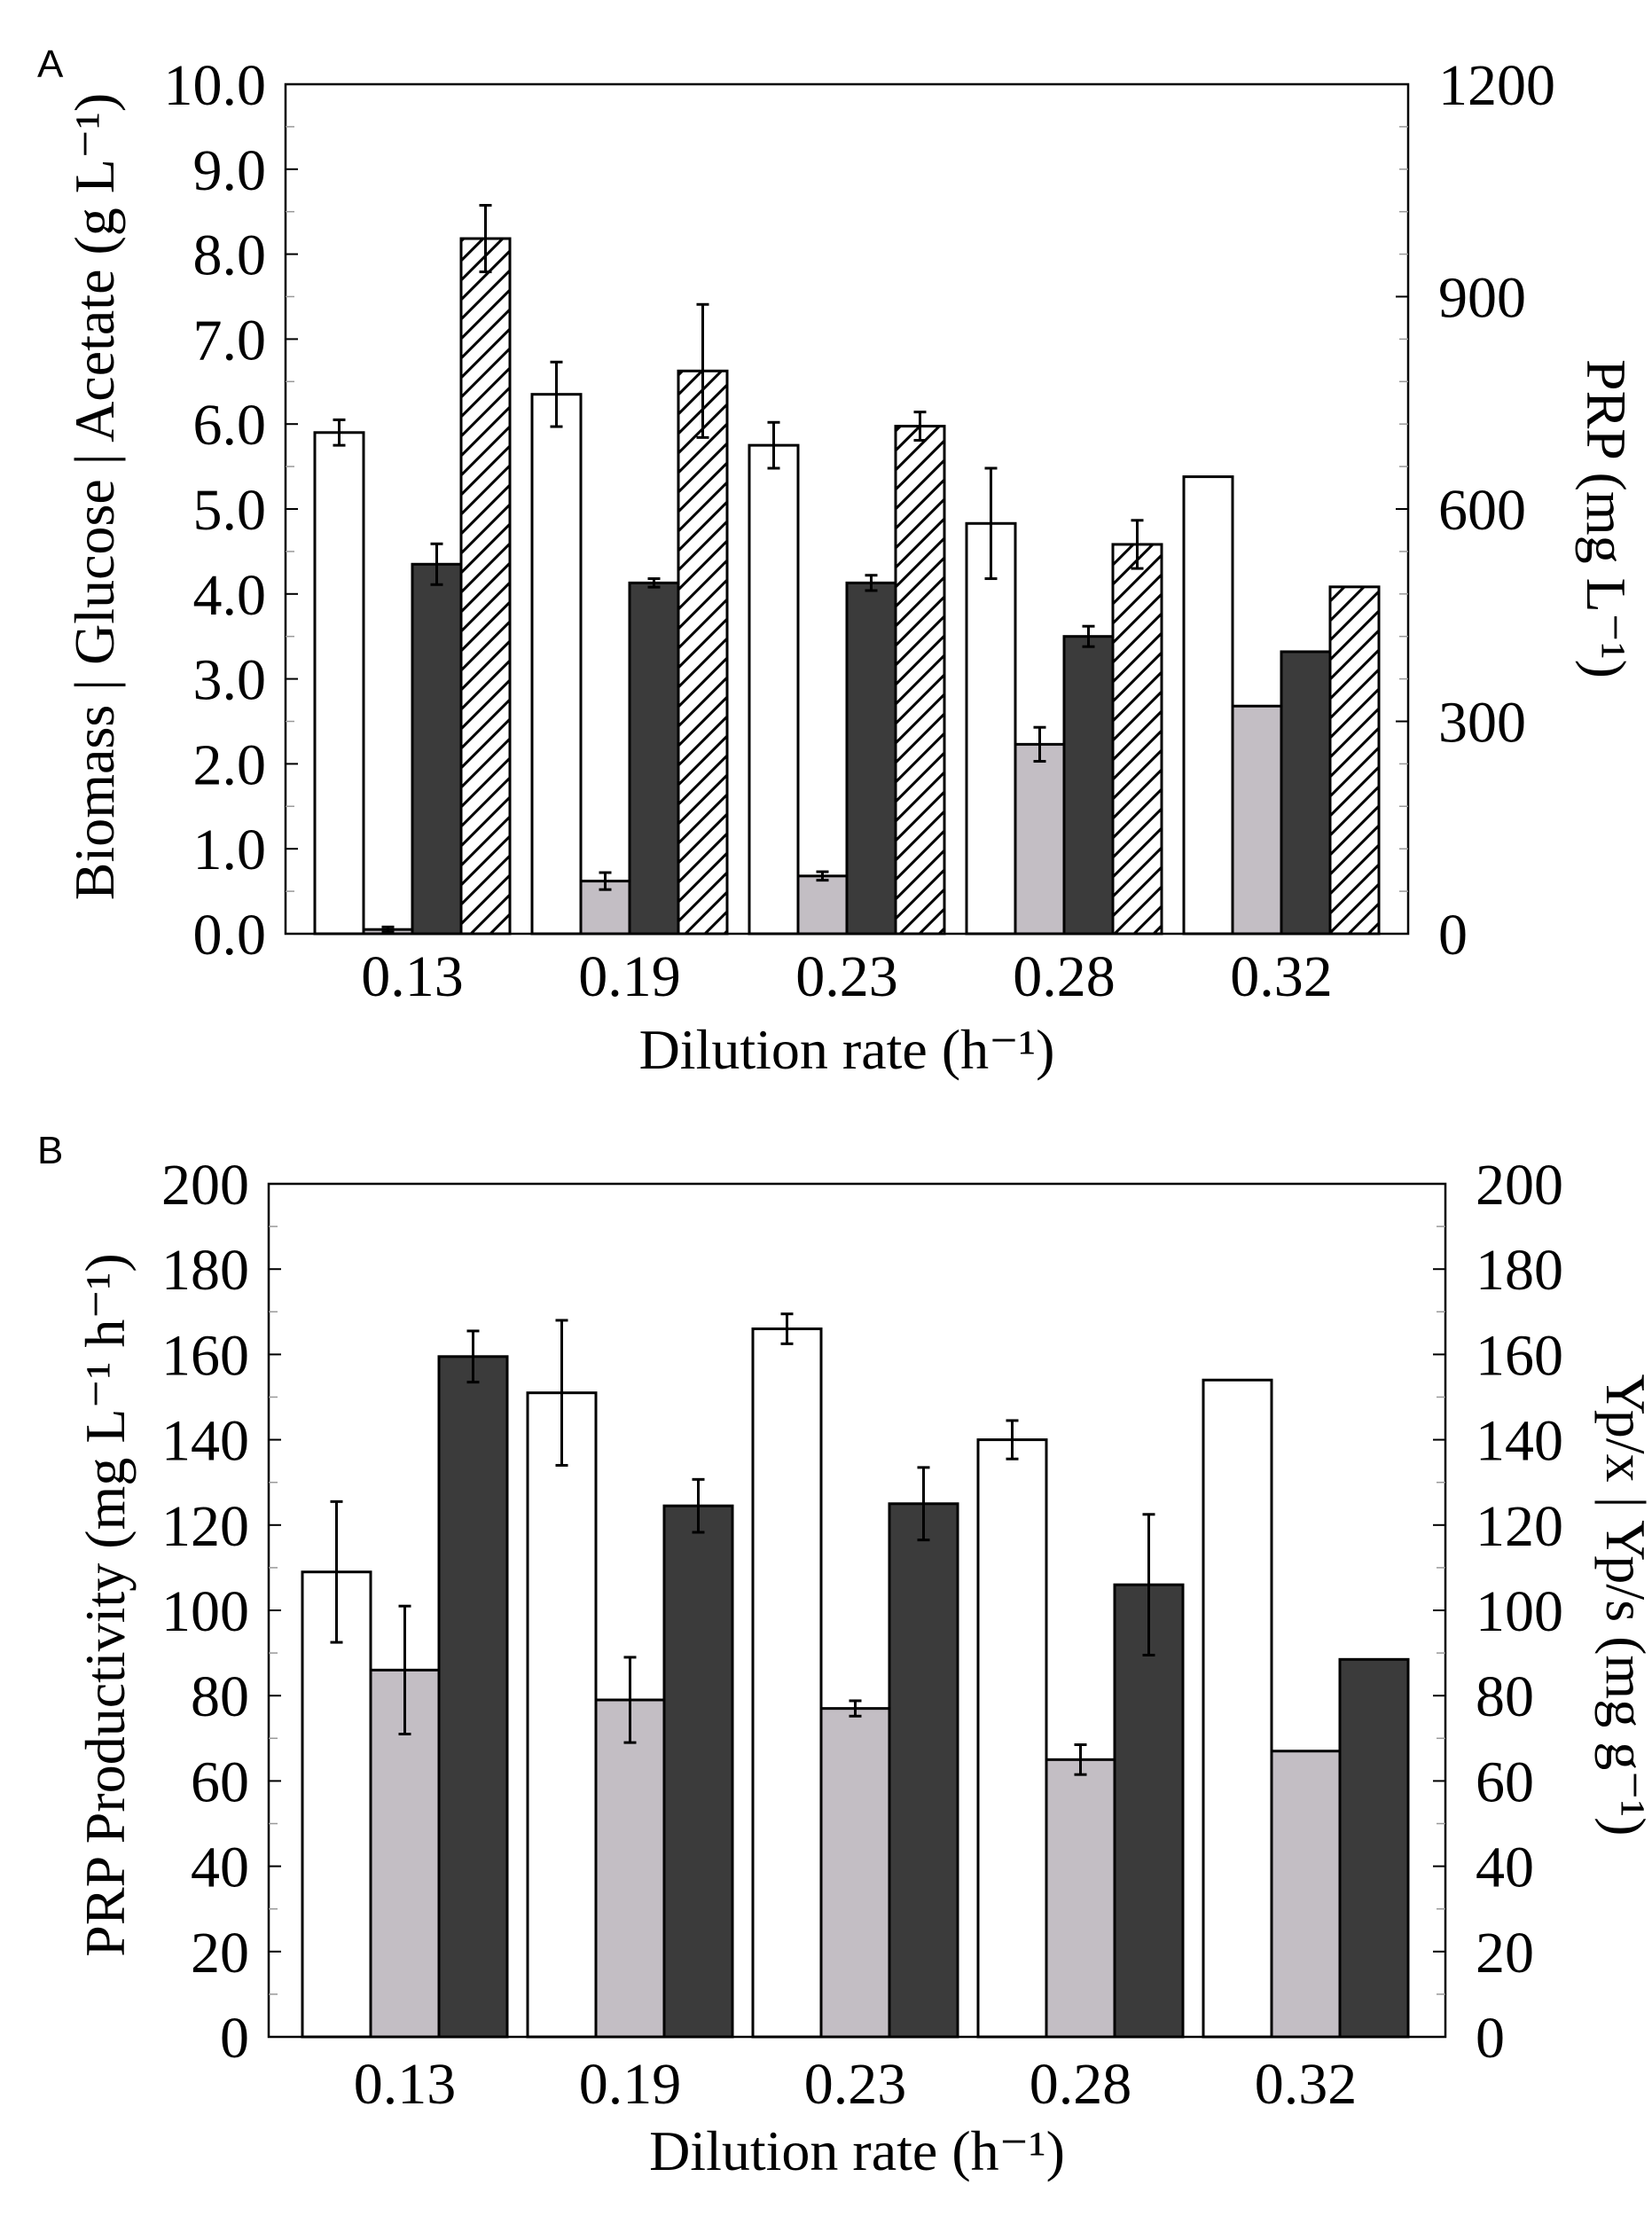 The image size is (1652, 2216). I want to click on panel-b-category-label: 0.13, so click(405, 2084).